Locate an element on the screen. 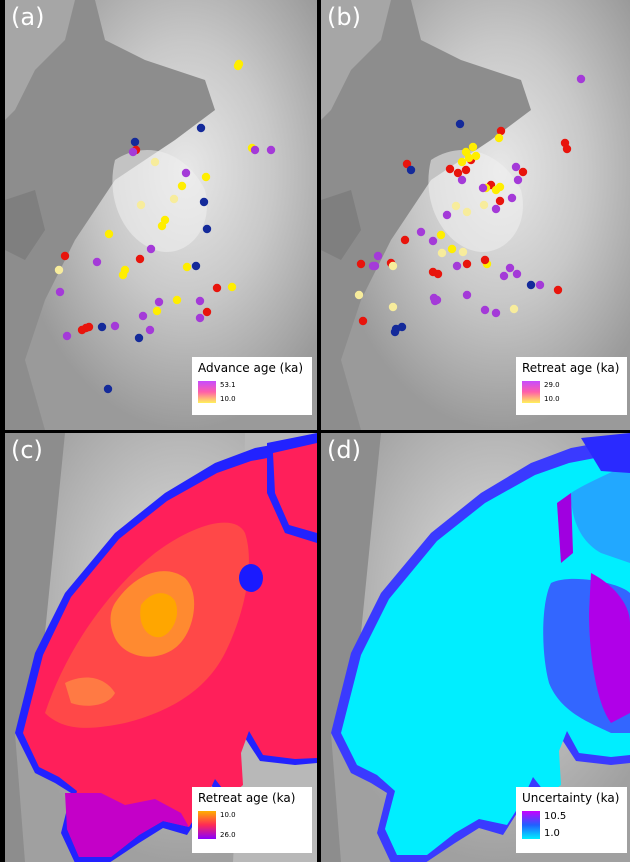  legend-c: Retreat age (ka) 10.0 26.0 is located at coordinates (252, 820).